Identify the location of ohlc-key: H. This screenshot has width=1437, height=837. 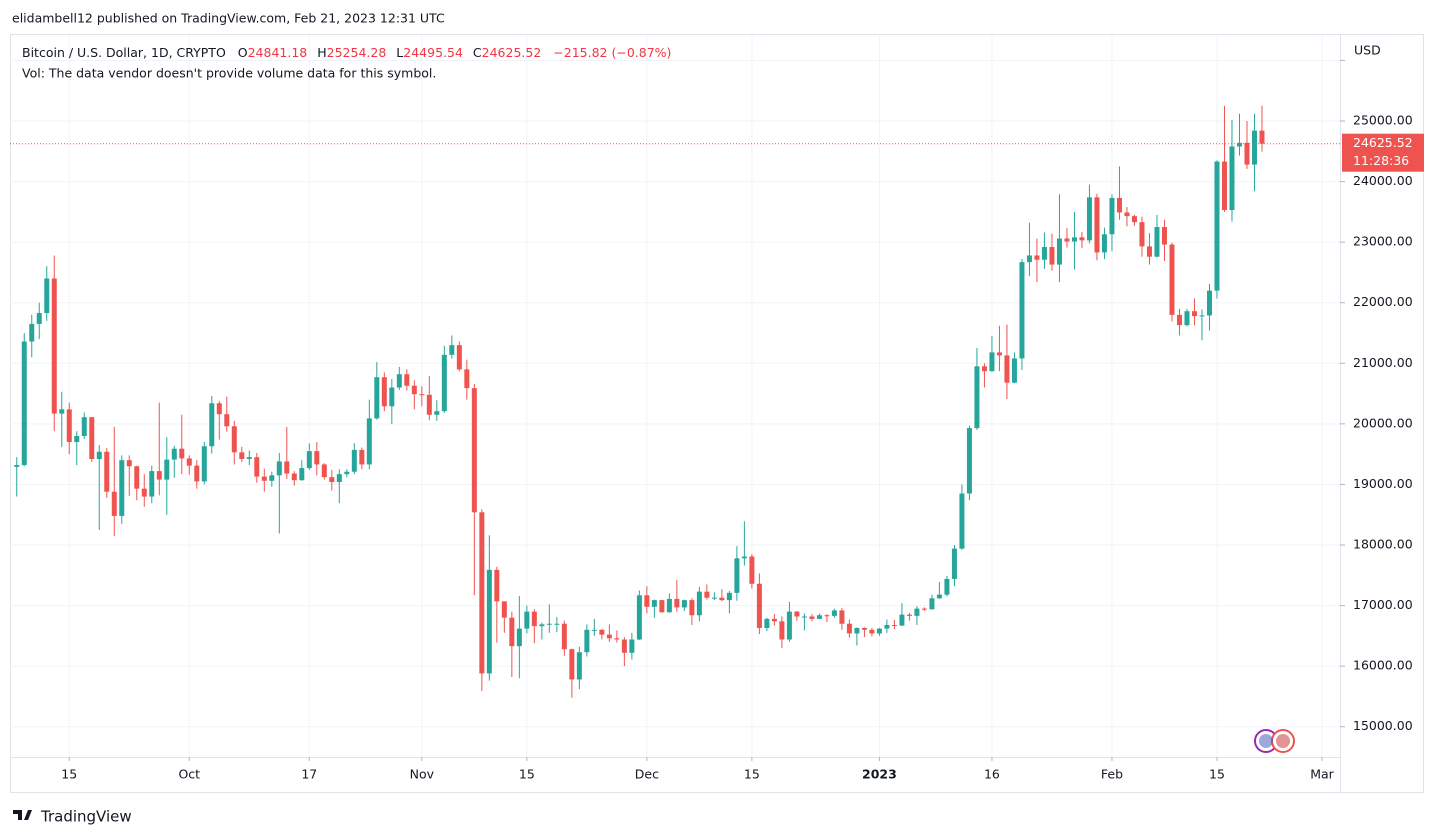
(321, 52).